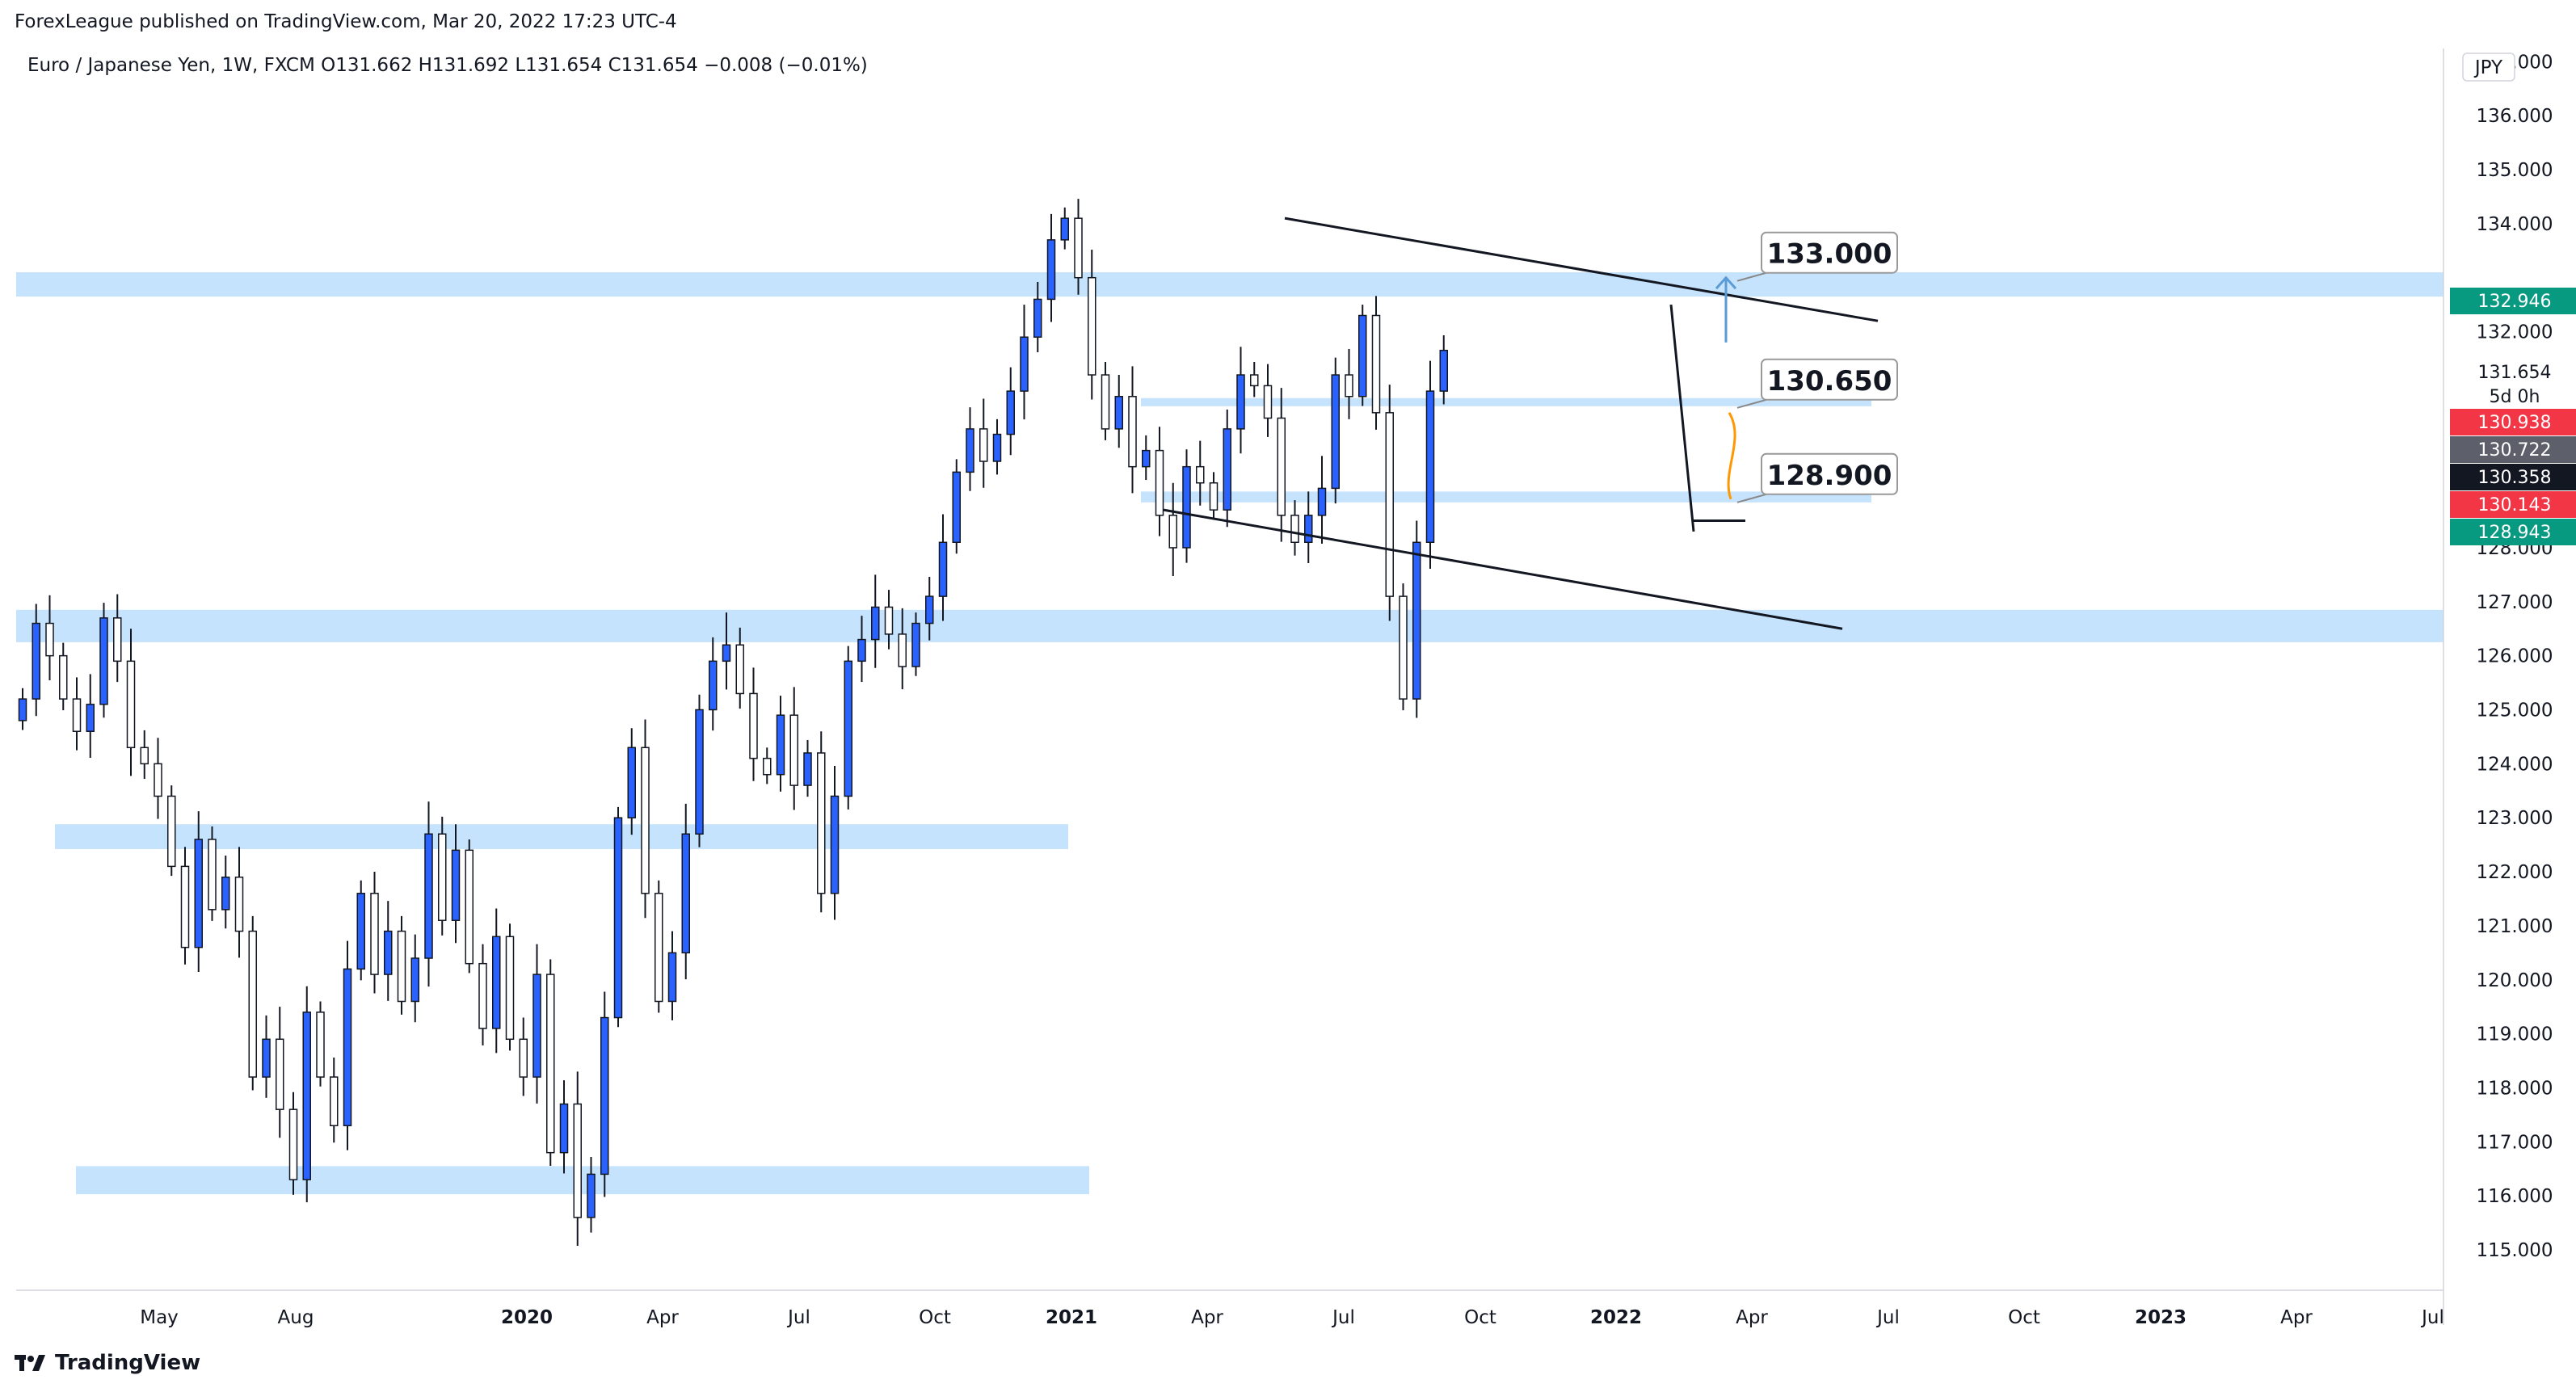  Describe the element at coordinates (2515, 505) in the screenshot. I see `price-tag-6: 130.143` at that location.